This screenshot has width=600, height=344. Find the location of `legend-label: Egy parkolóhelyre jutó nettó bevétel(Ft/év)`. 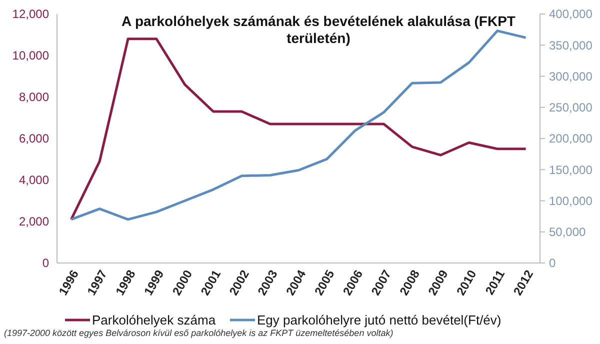

legend-label: Egy parkolóhelyre jutó nettó bevétel(Ft/év) is located at coordinates (379, 320).